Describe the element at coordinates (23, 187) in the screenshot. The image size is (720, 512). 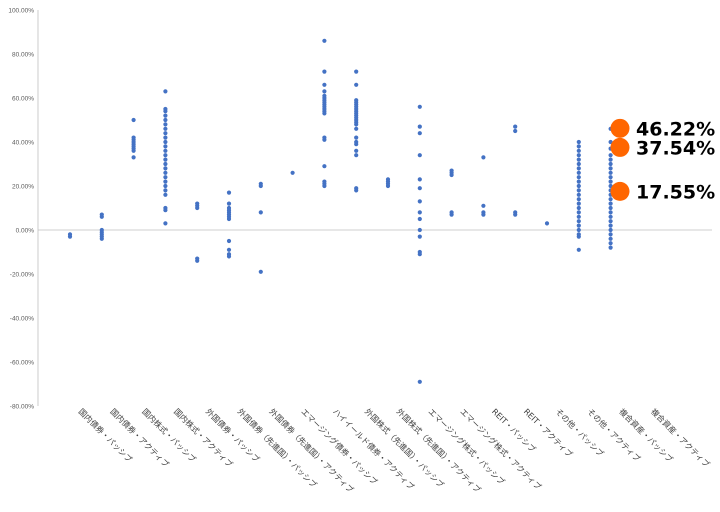
I see `y-tick-label: 20.00%` at that location.